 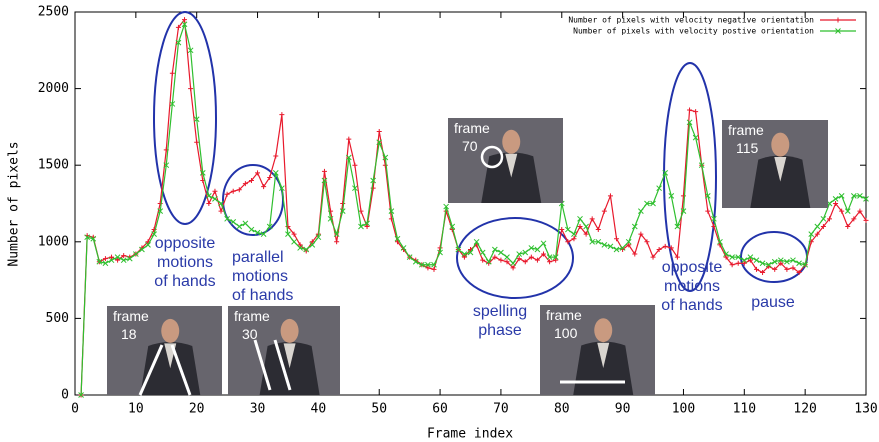 I want to click on x-tick-label: 50, so click(x=379, y=409).